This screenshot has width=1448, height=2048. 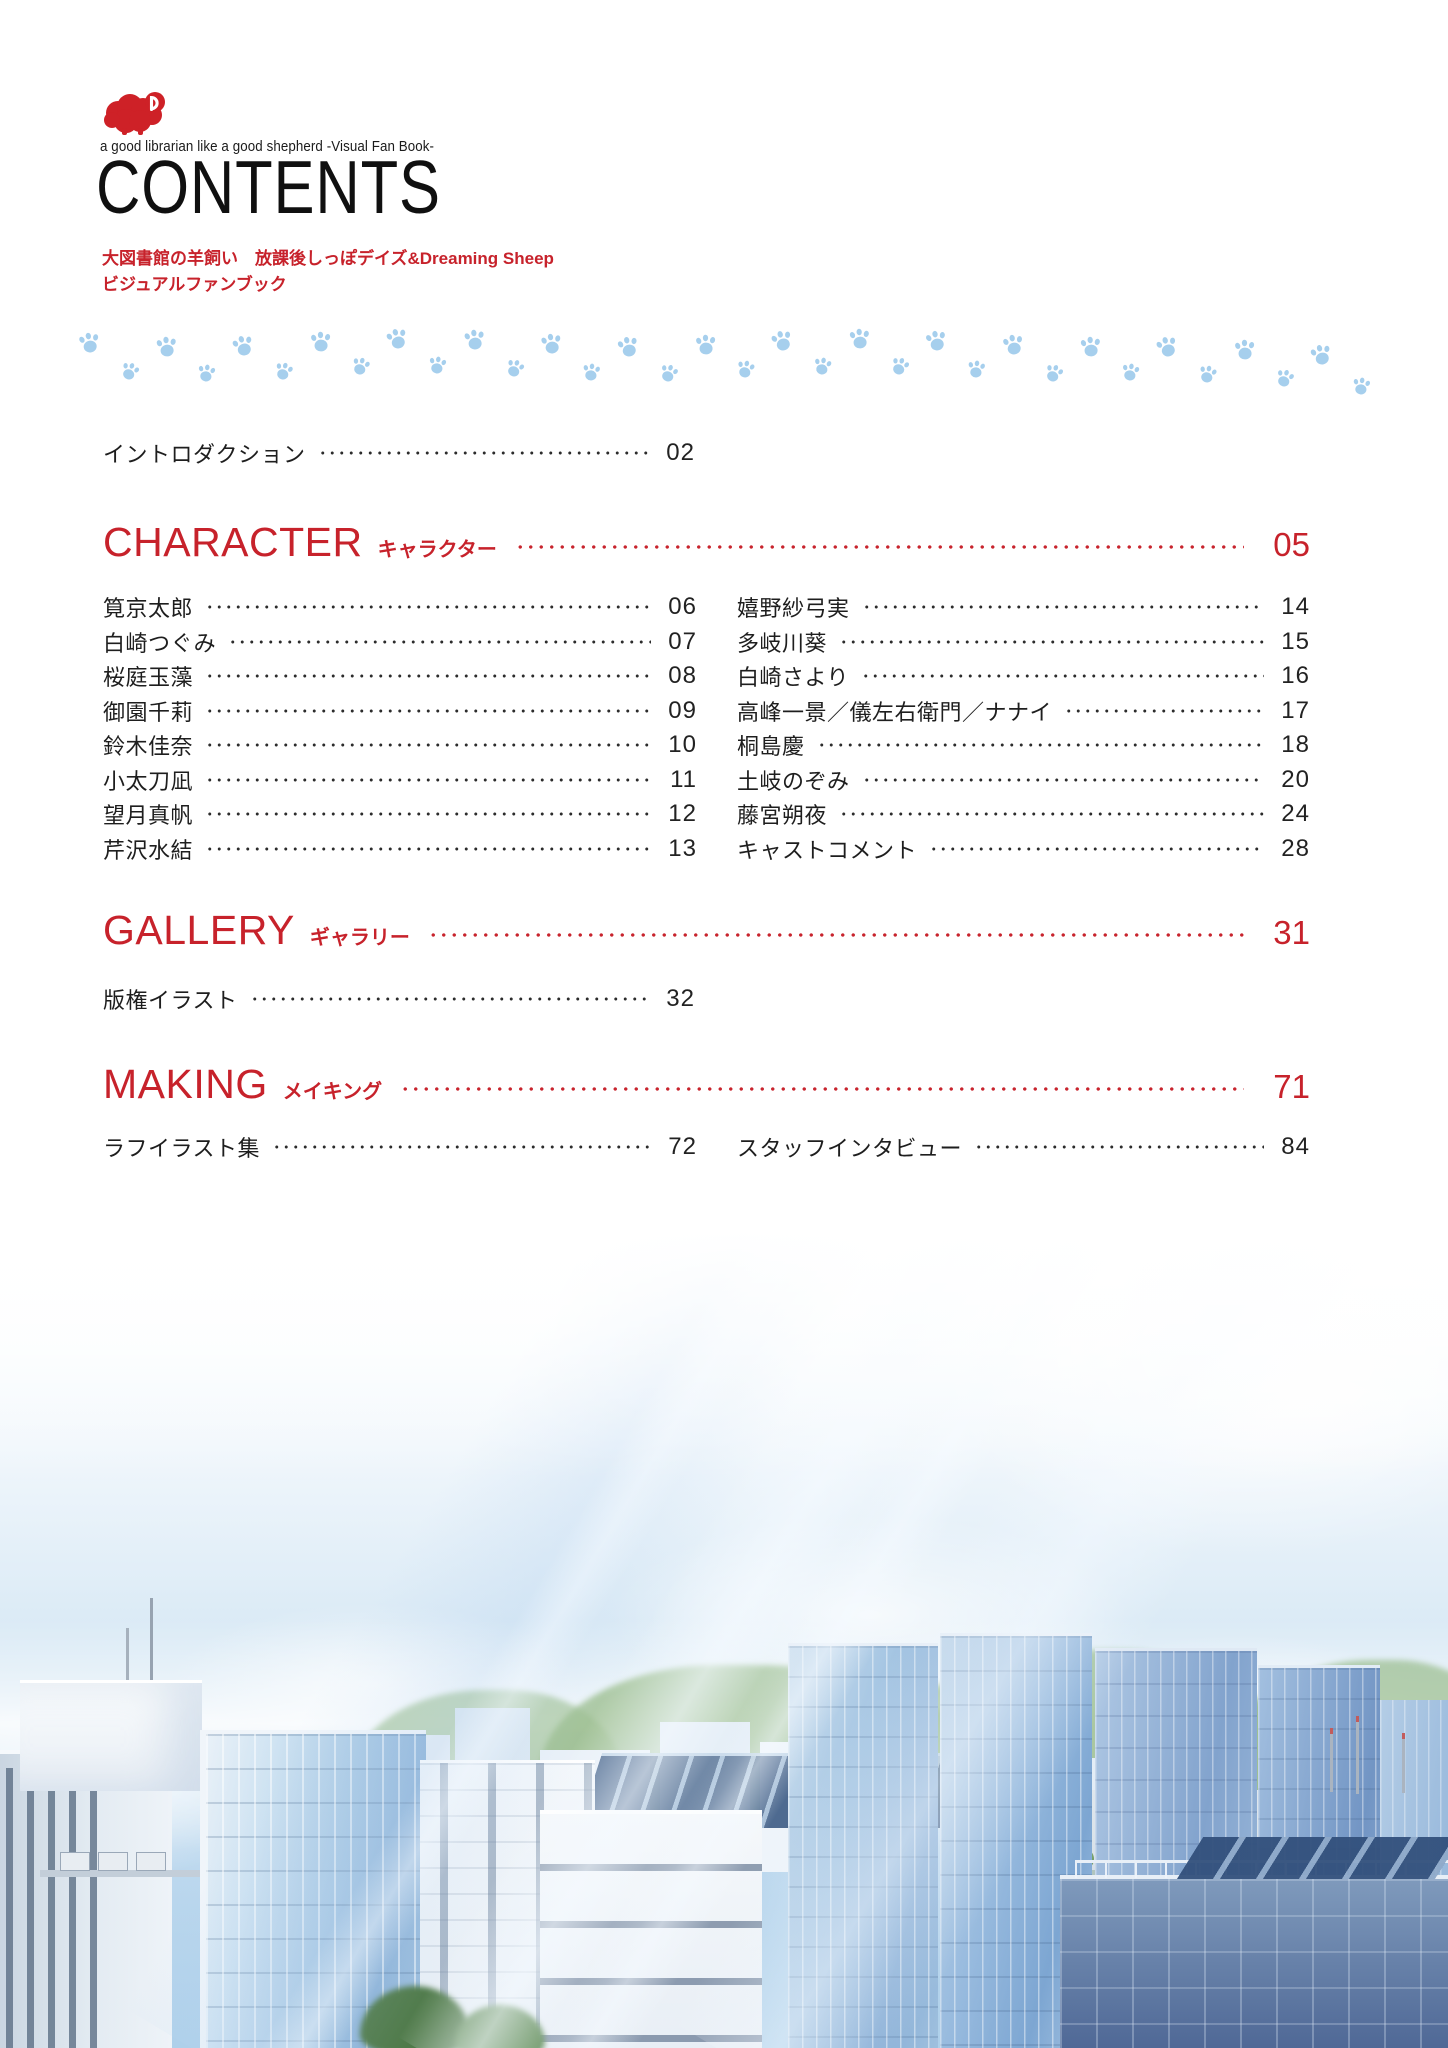 I want to click on toc-entry-row: 嬉野紗弓実 14, so click(x=1023, y=607).